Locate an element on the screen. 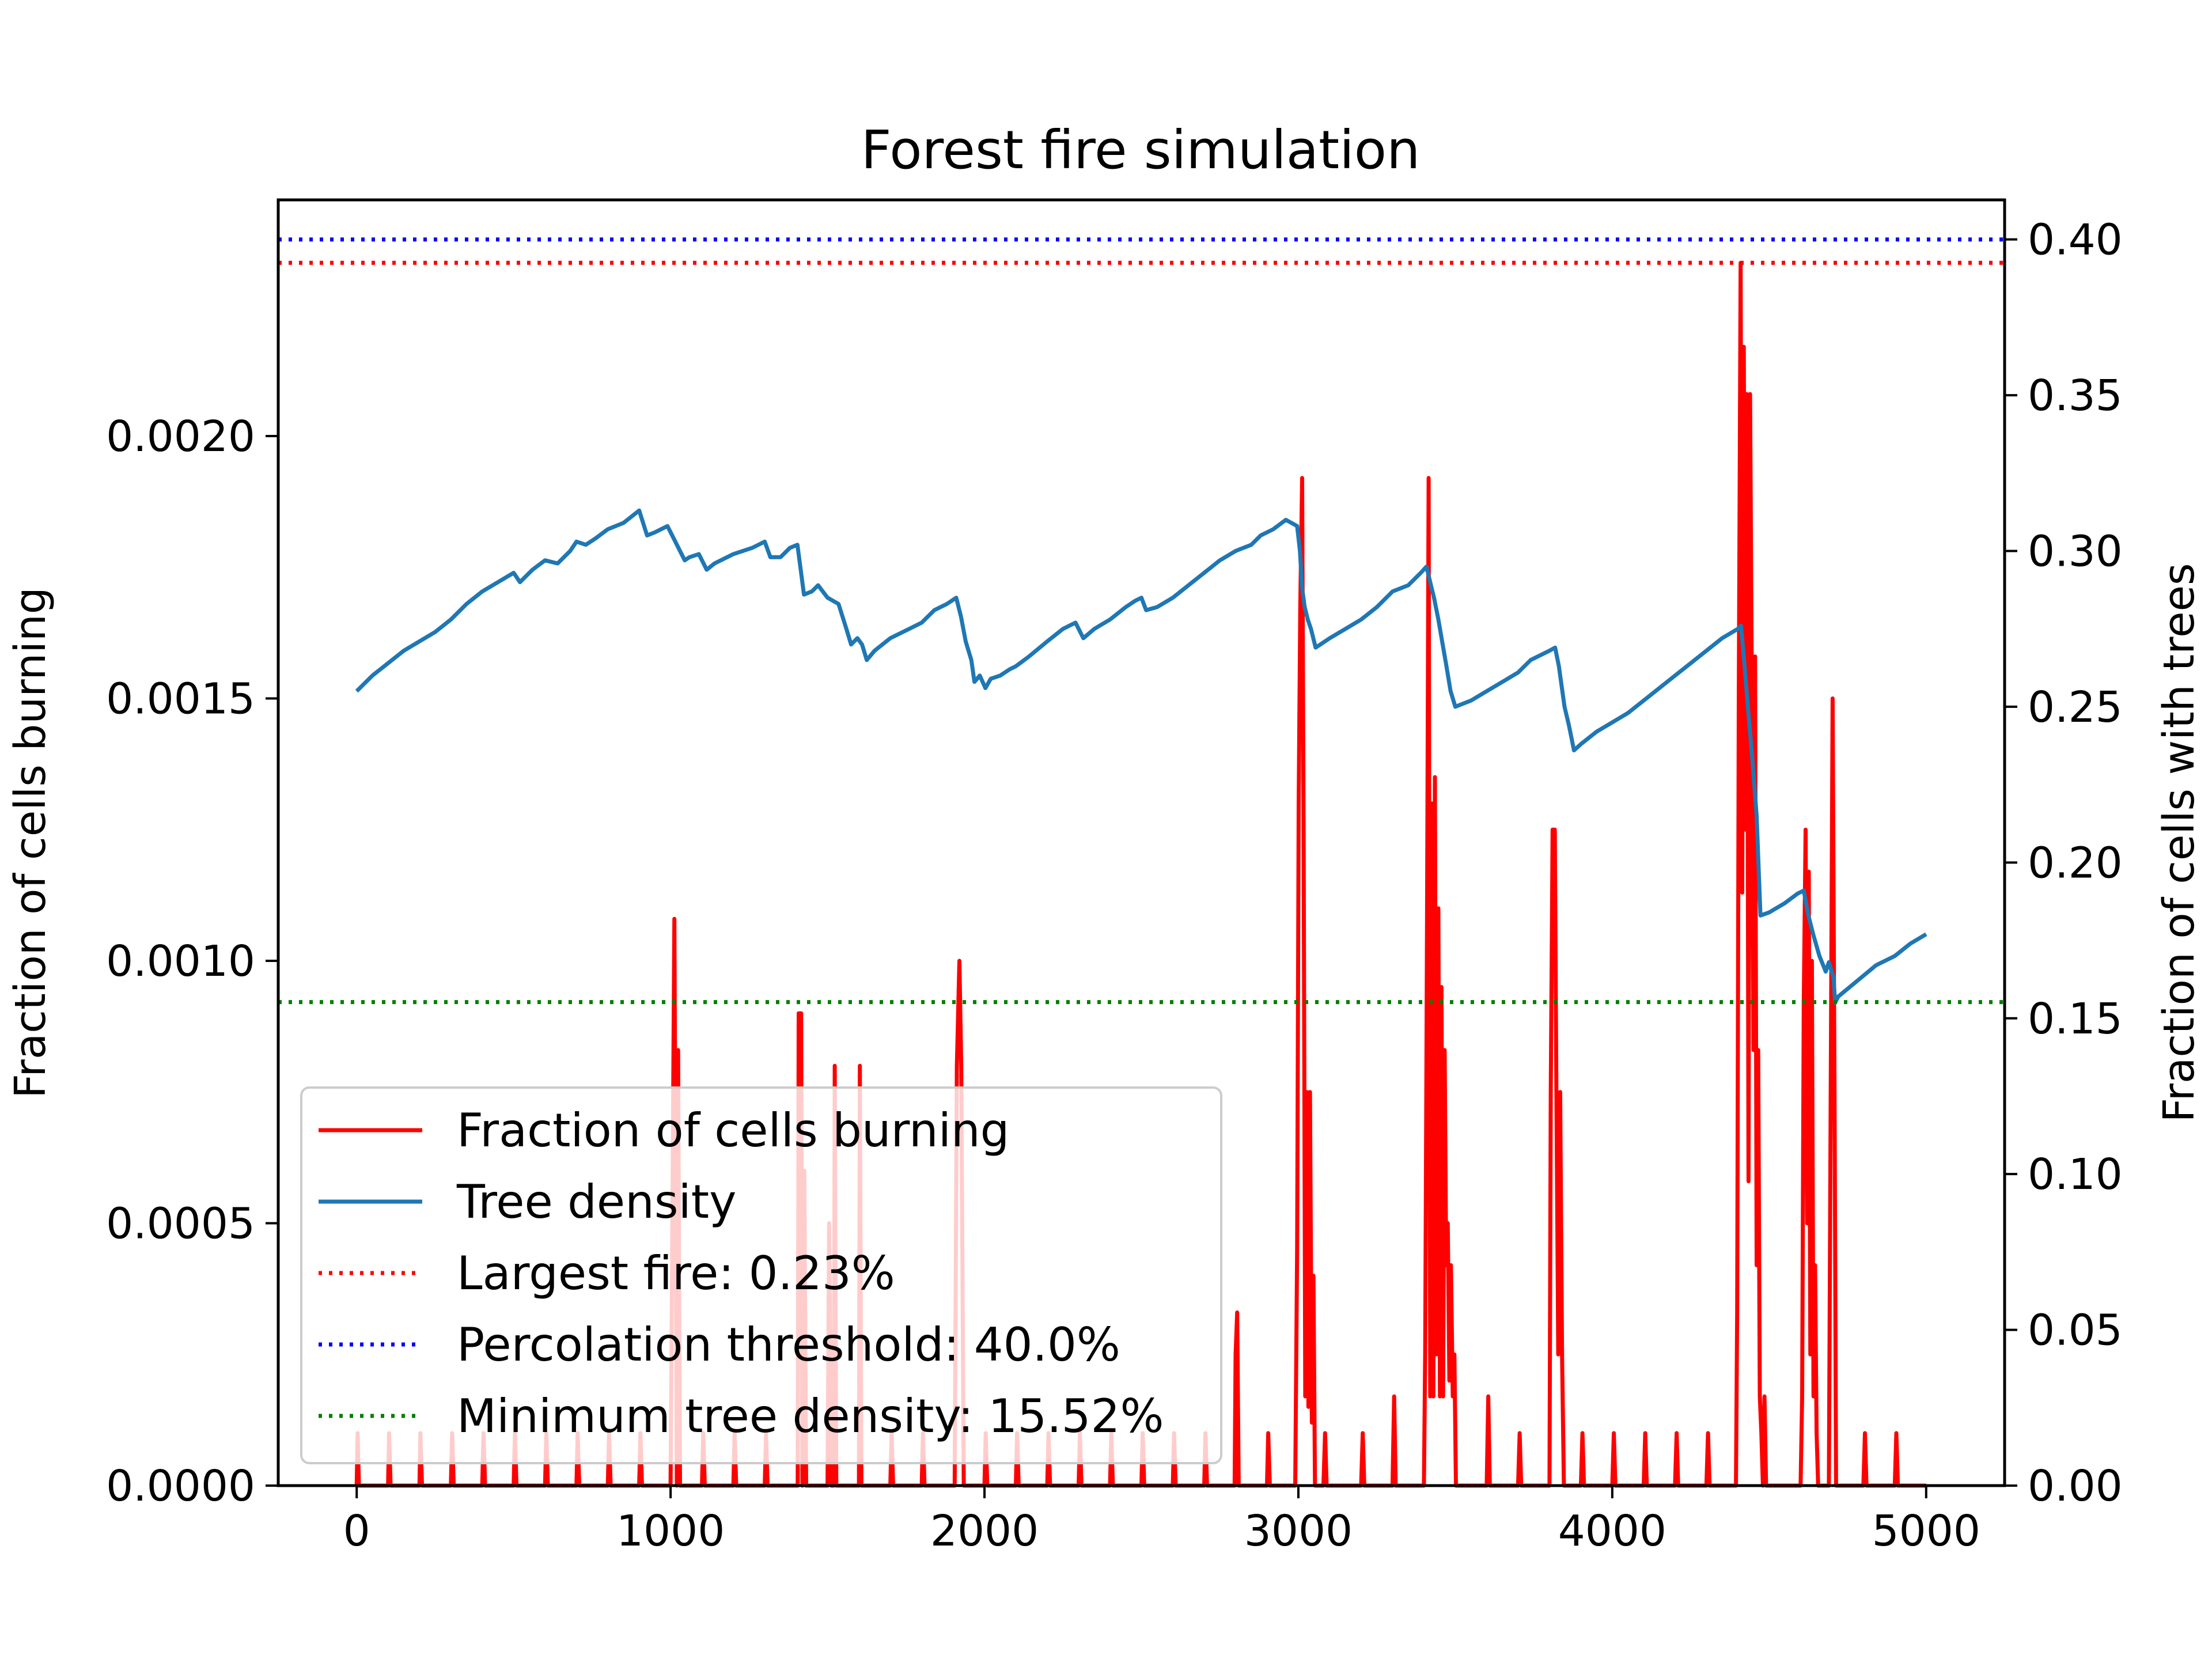 The height and width of the screenshot is (1659, 2212). x-tick-label: 3000 is located at coordinates (1298, 1531).